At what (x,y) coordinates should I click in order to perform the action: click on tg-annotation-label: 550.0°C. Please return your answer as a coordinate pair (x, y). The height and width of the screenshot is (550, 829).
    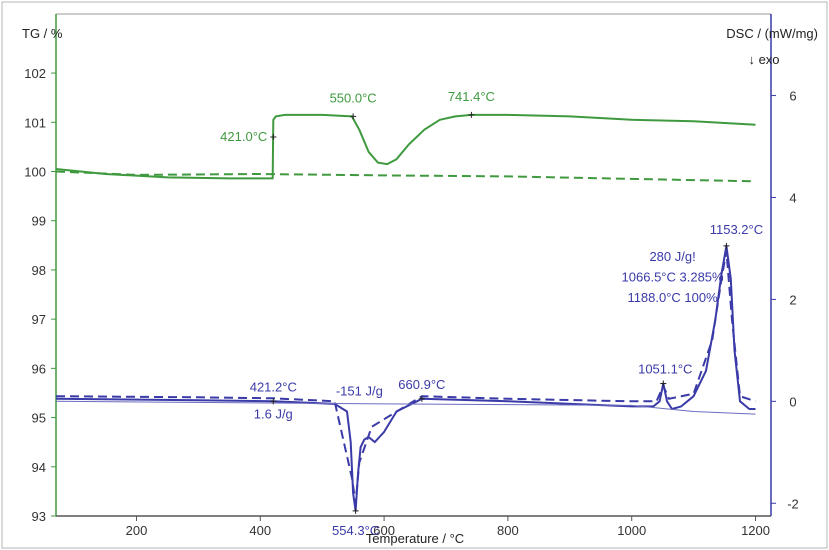
    Looking at the image, I should click on (353, 97).